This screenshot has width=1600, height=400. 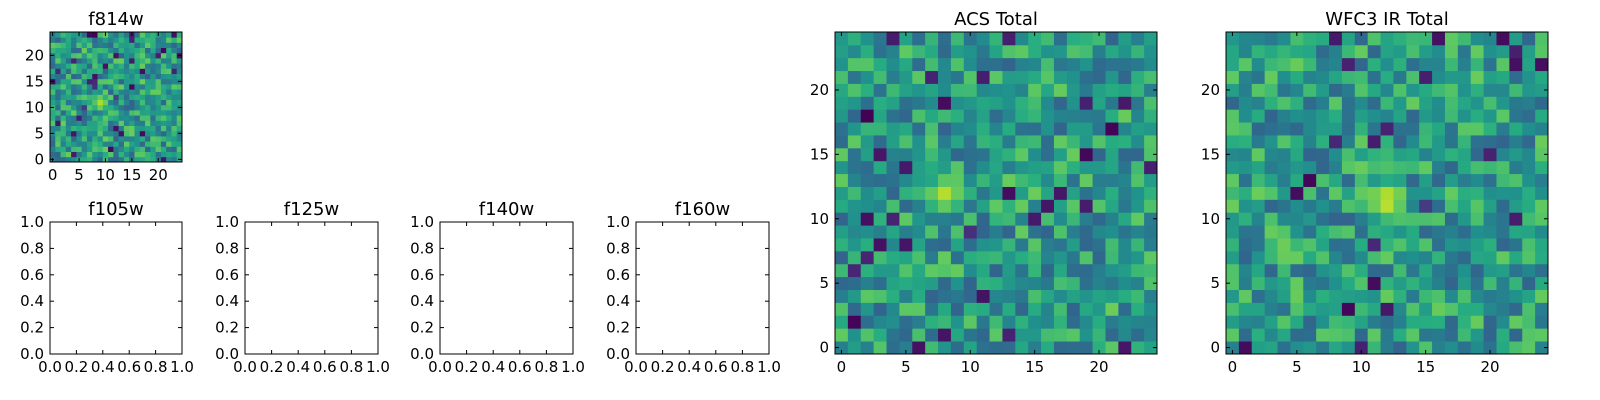 What do you see at coordinates (970, 367) in the screenshot?
I see `acs-total-x-tick-label: 10` at bounding box center [970, 367].